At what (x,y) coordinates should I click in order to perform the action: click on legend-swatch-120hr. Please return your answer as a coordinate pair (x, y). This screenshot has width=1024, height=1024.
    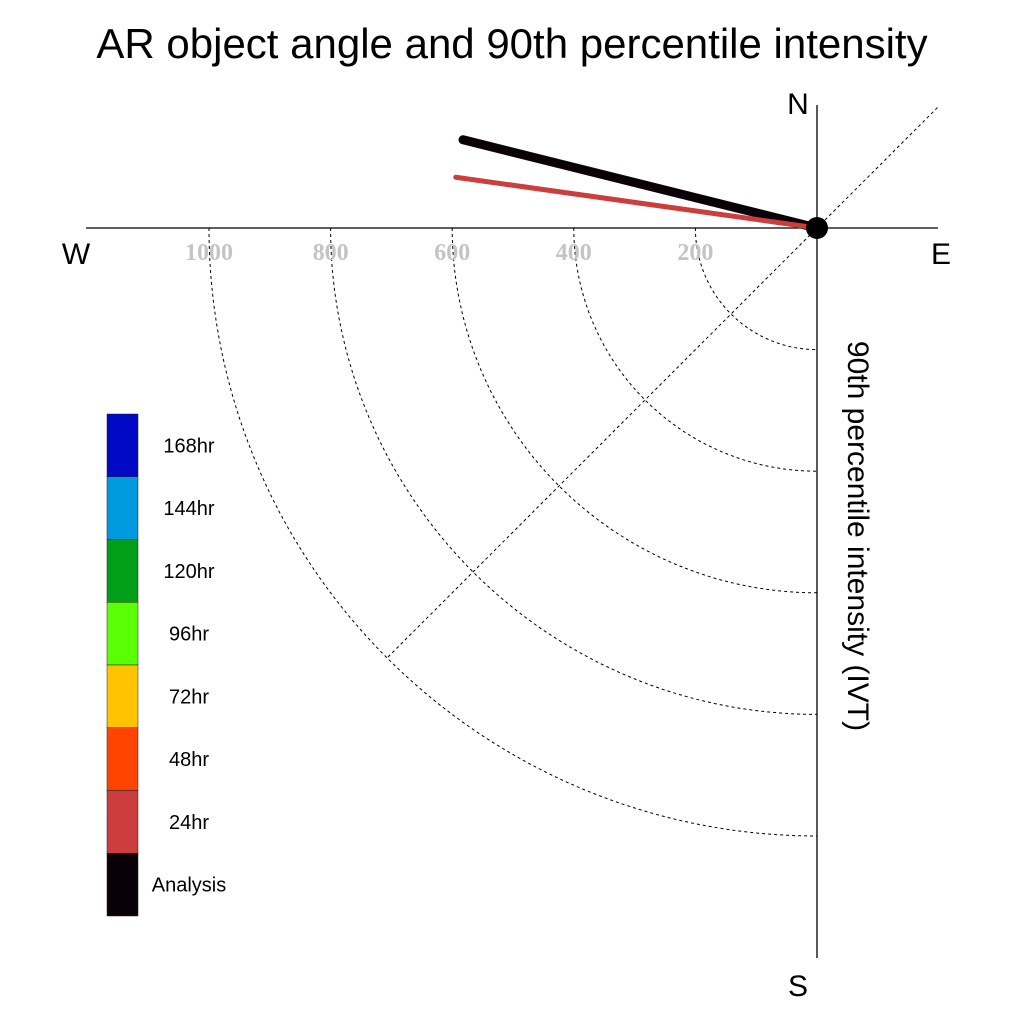
    Looking at the image, I should click on (122, 571).